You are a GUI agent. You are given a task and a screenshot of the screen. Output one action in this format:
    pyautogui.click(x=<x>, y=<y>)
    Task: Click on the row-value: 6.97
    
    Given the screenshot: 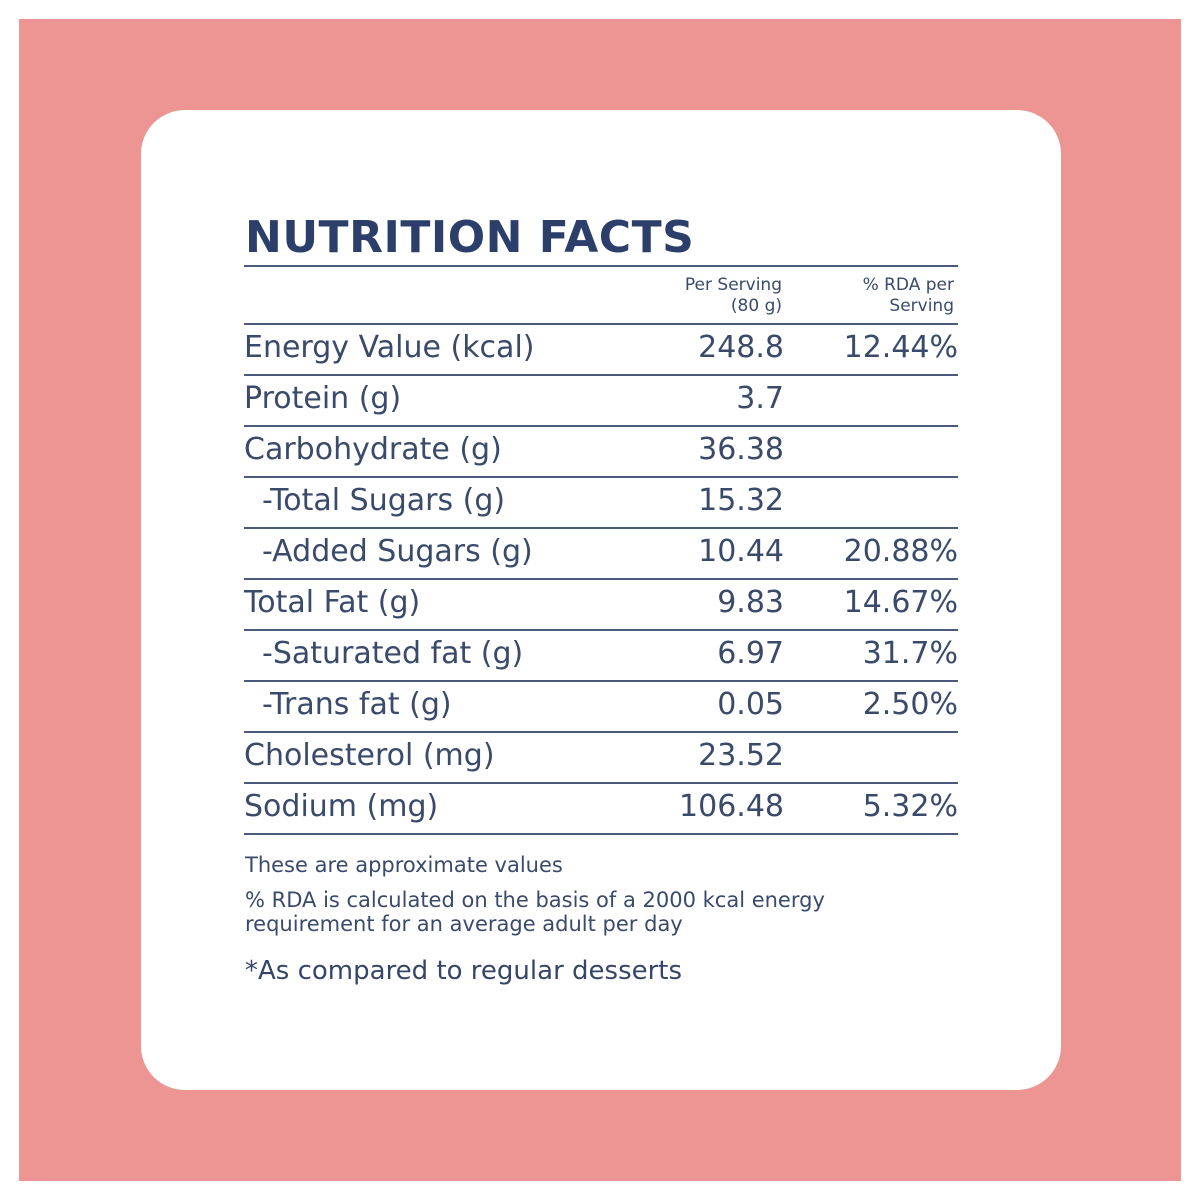 What is the action you would take?
    pyautogui.click(x=750, y=653)
    